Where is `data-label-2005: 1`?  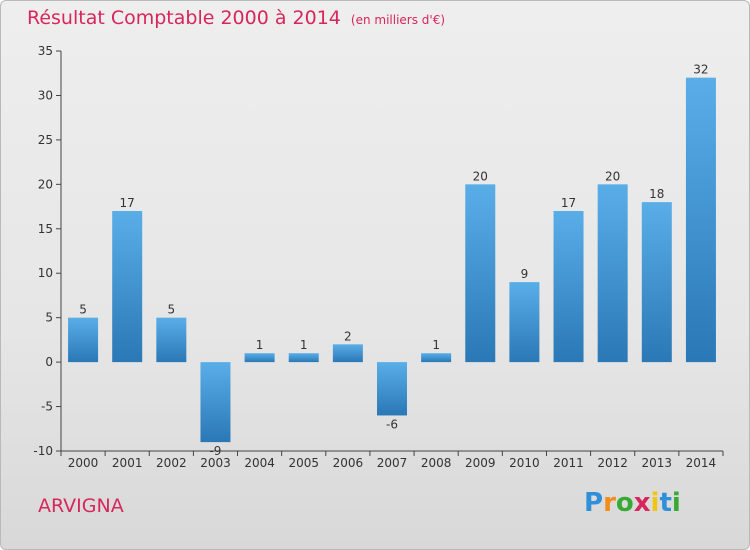 data-label-2005: 1 is located at coordinates (304, 345).